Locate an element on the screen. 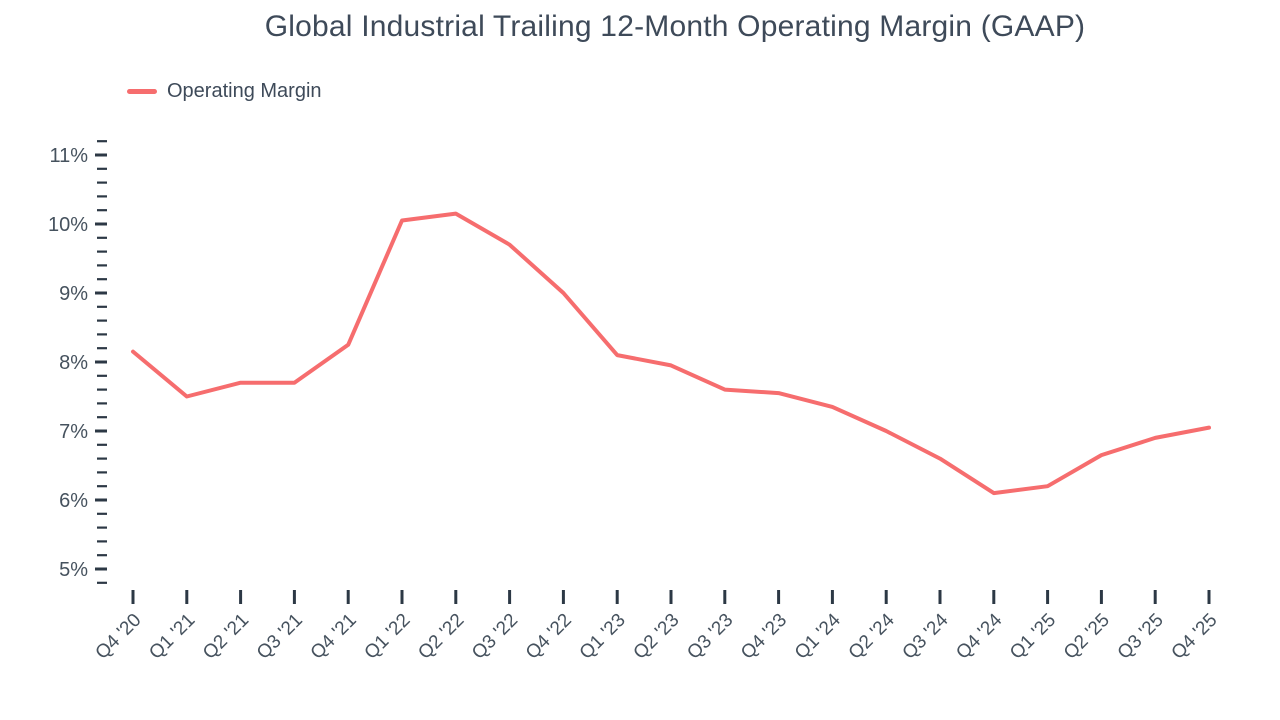  x-axis-label: Q2 '25 is located at coordinates (1087, 637).